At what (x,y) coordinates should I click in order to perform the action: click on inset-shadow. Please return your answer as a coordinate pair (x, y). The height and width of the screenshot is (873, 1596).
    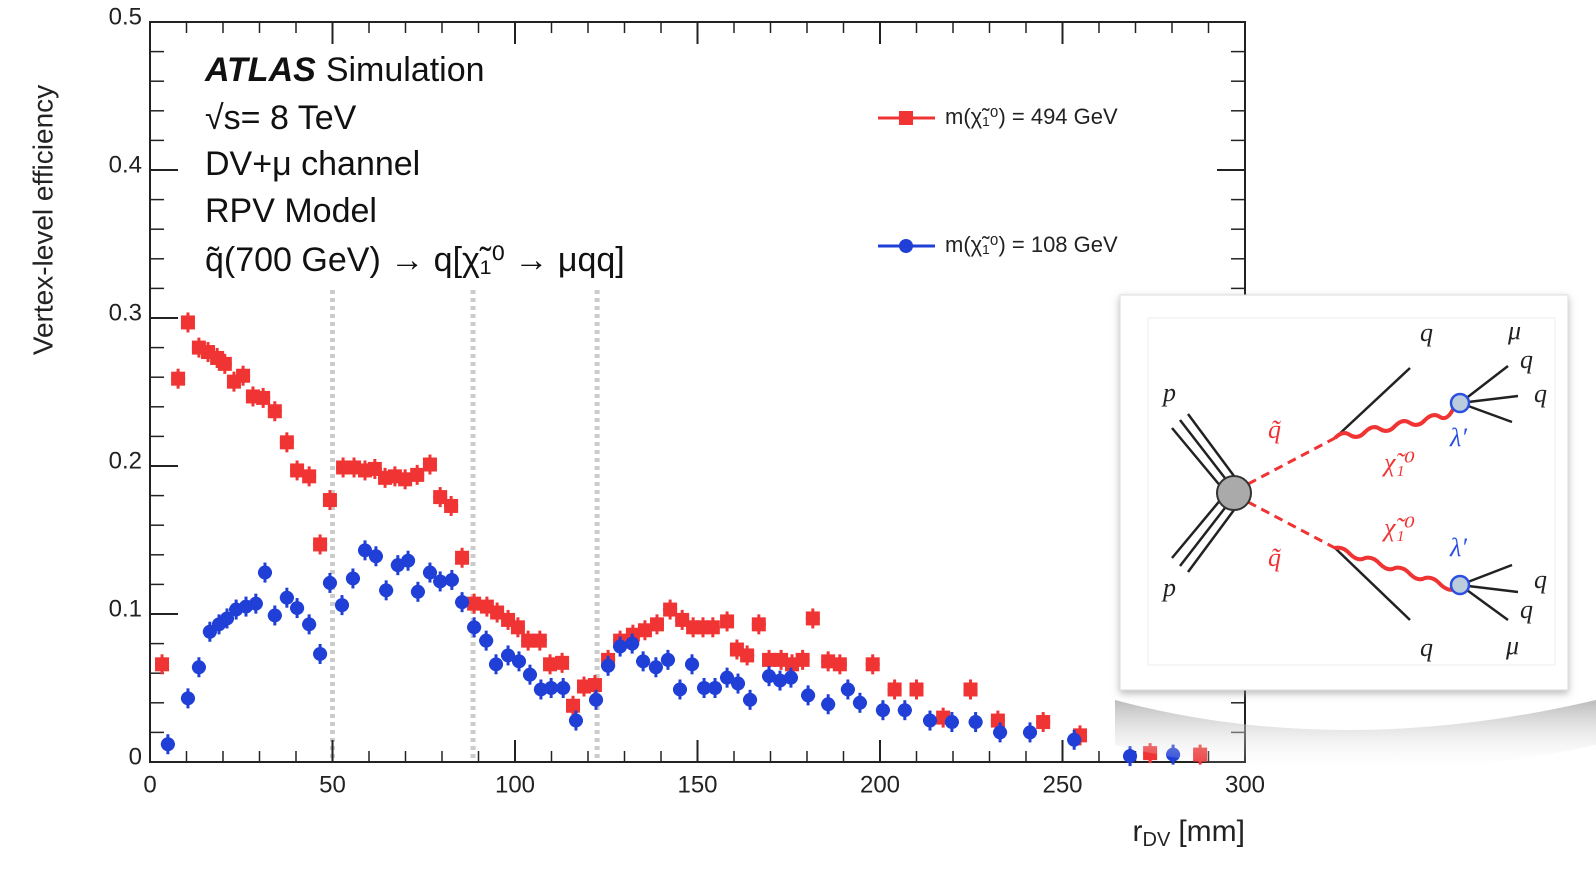
    Looking at the image, I should click on (1355, 736).